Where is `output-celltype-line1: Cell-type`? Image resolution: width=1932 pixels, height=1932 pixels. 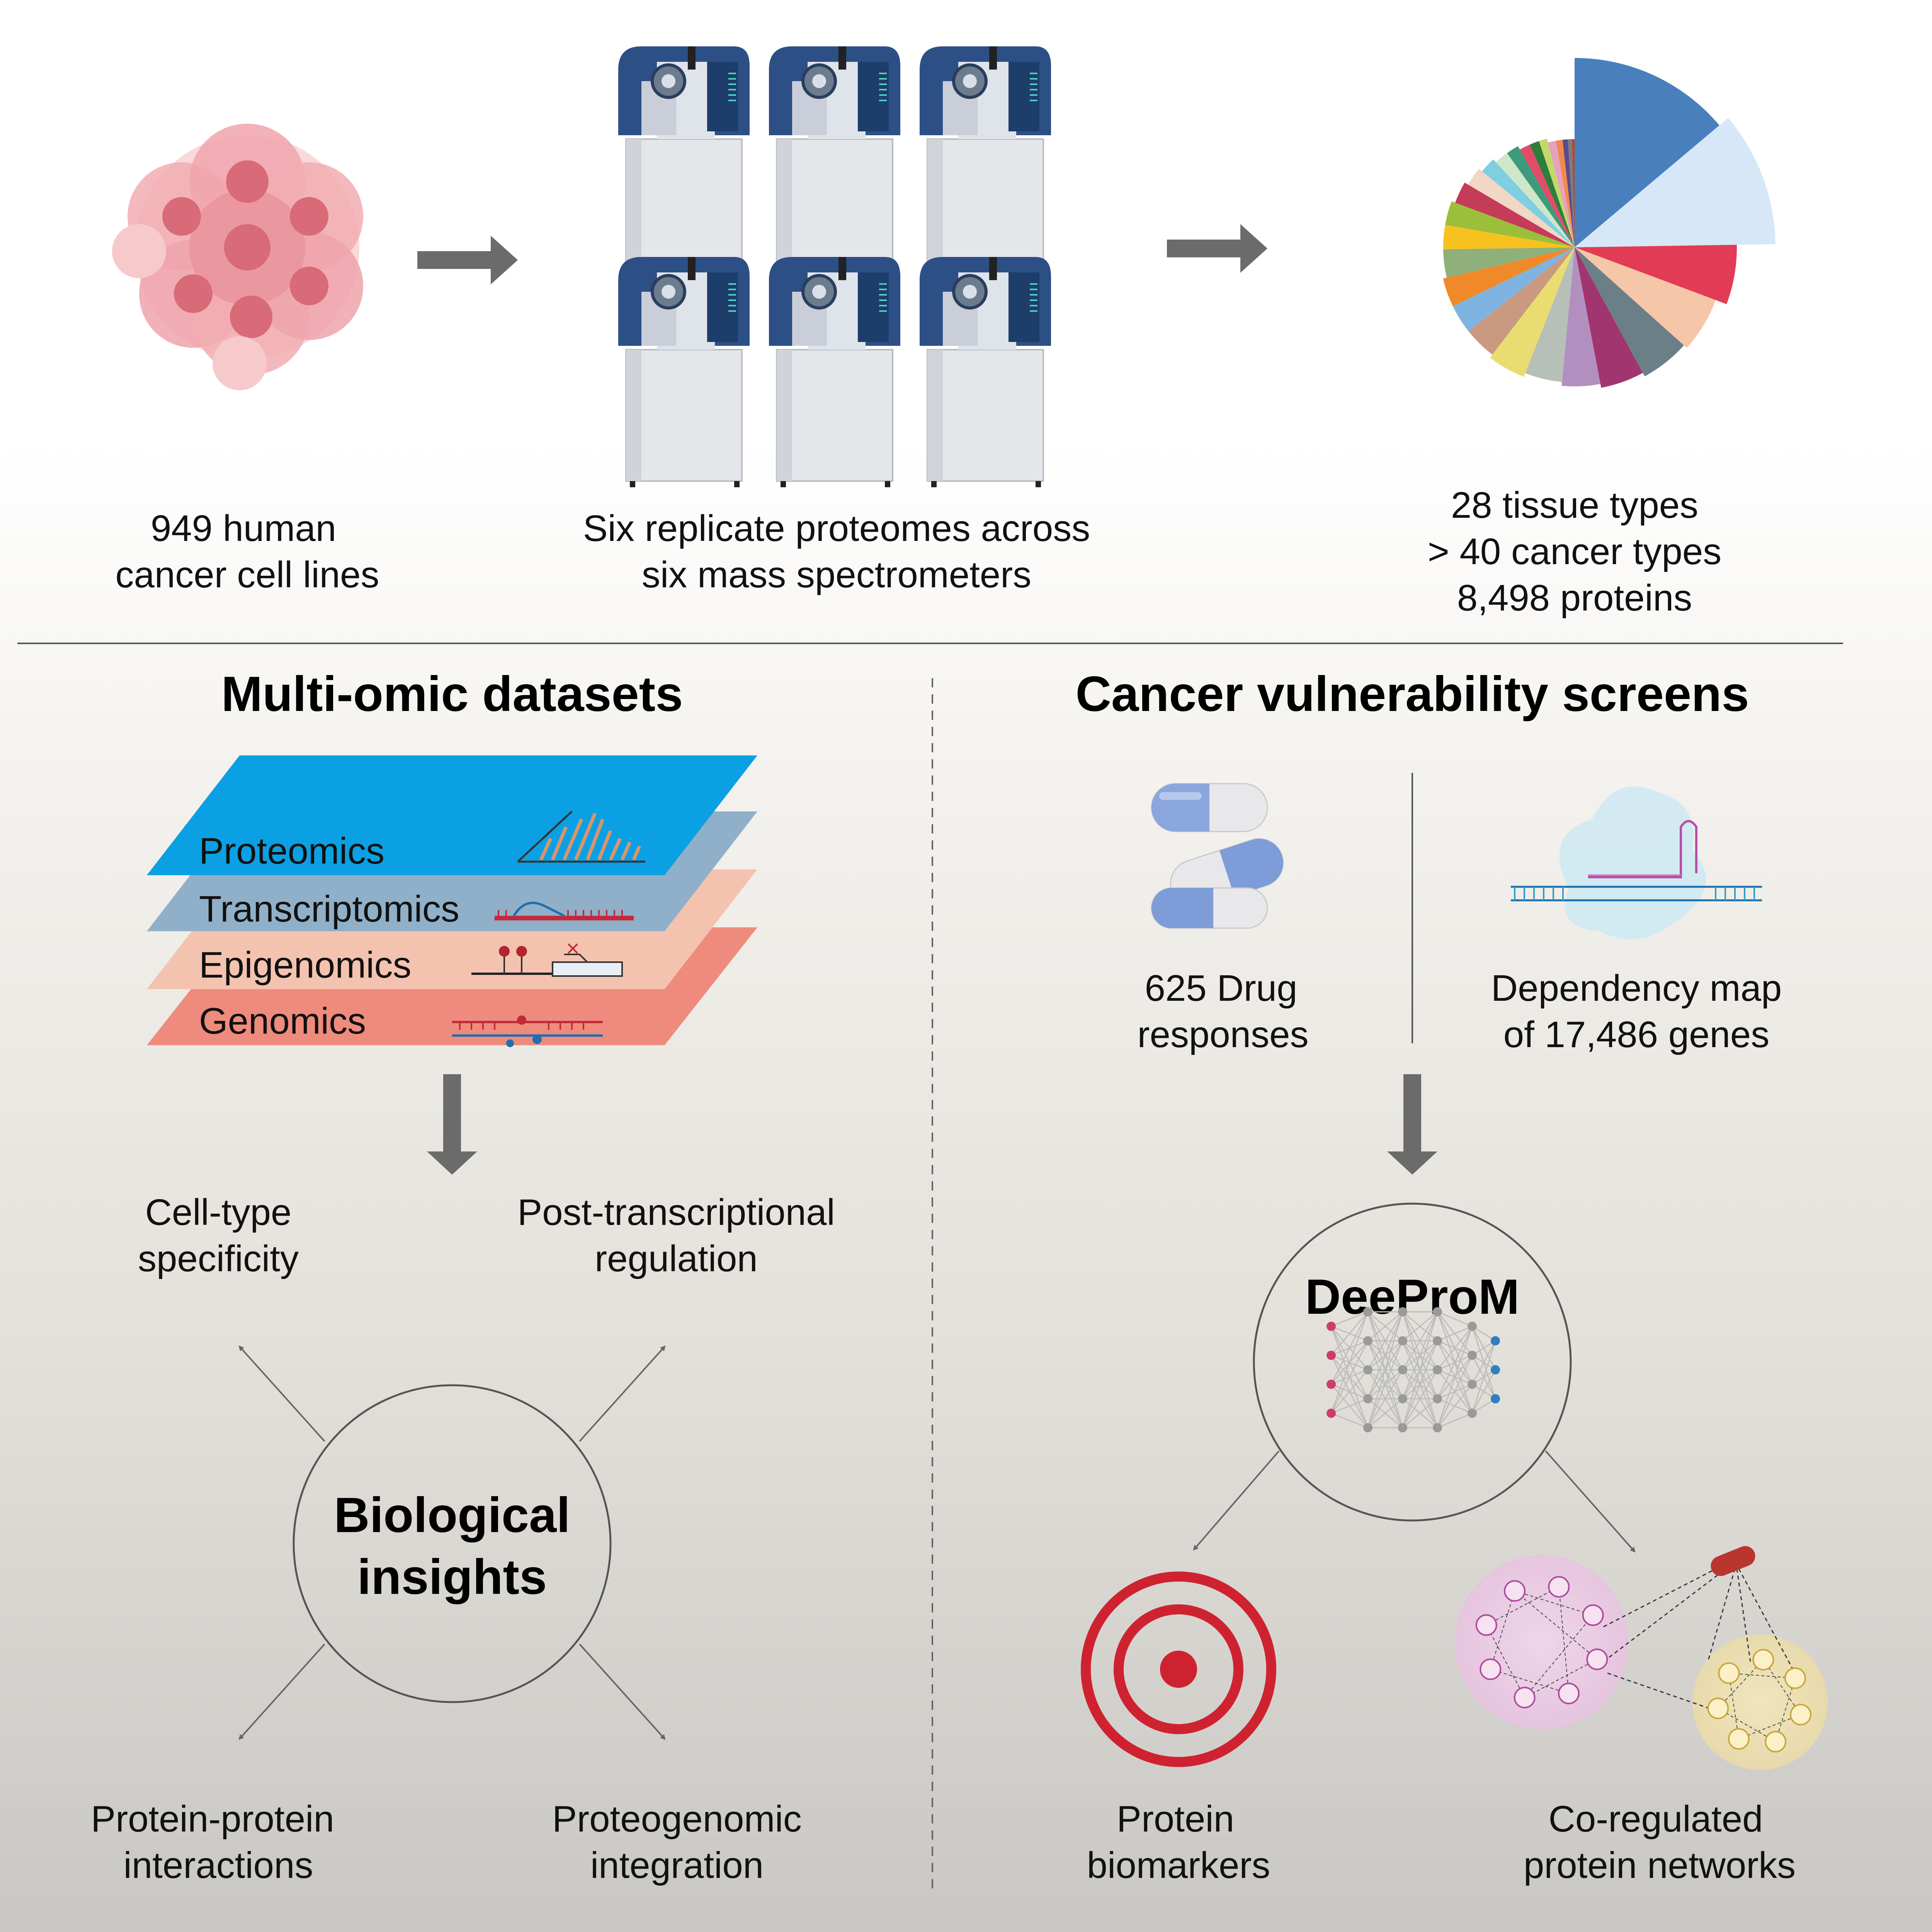
output-celltype-line1: Cell-type is located at coordinates (218, 1212).